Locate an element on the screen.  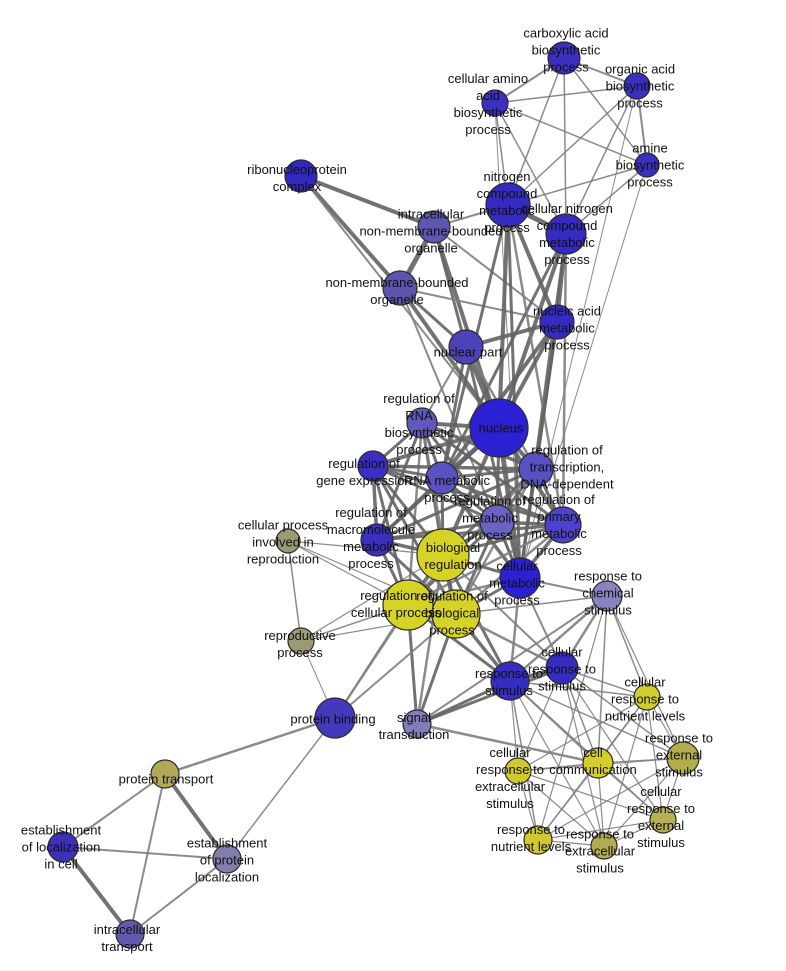
graph-node-inmbo is located at coordinates (434, 227).